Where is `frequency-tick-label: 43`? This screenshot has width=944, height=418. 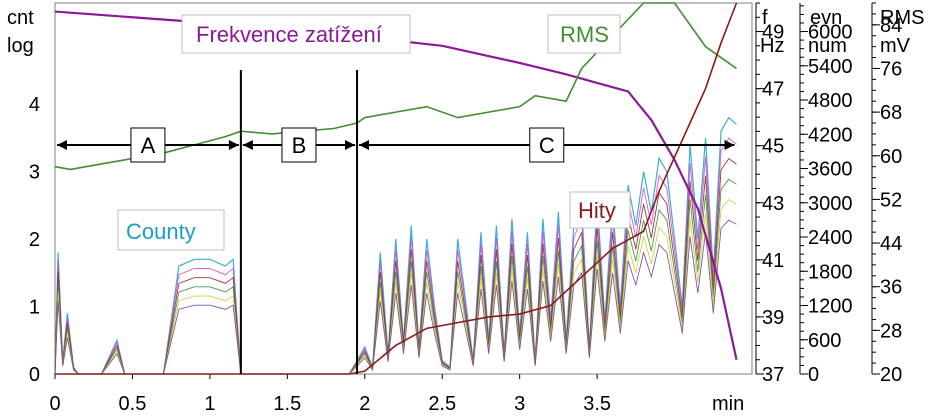 frequency-tick-label: 43 is located at coordinates (773, 204).